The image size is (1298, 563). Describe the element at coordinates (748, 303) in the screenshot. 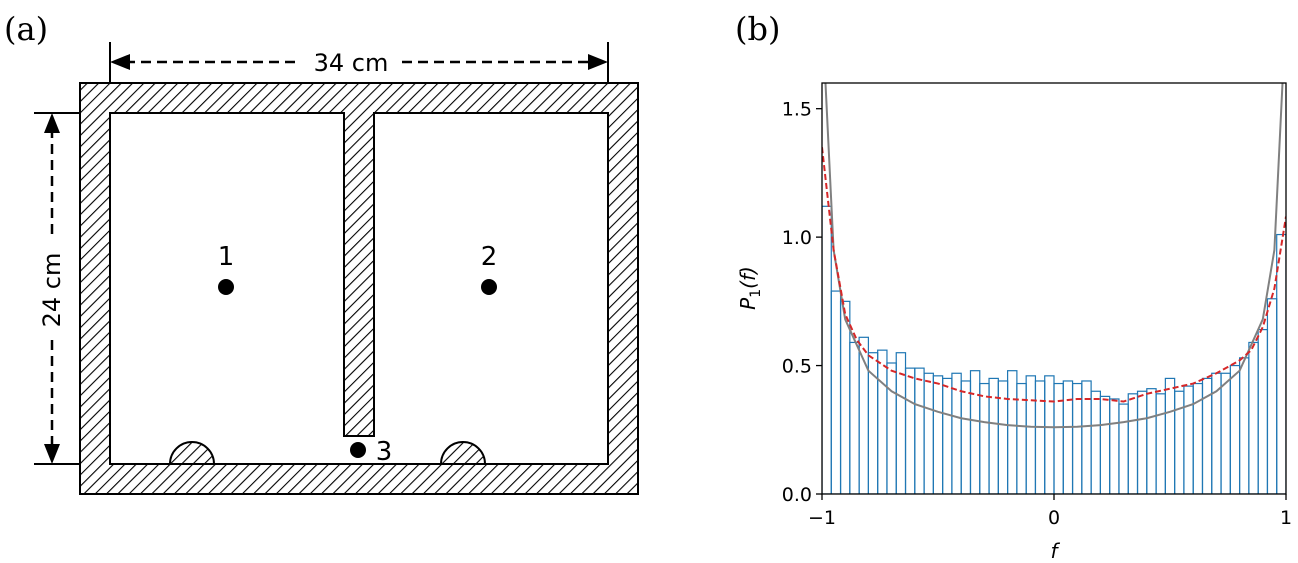

I see `y-label-symbol: P` at that location.